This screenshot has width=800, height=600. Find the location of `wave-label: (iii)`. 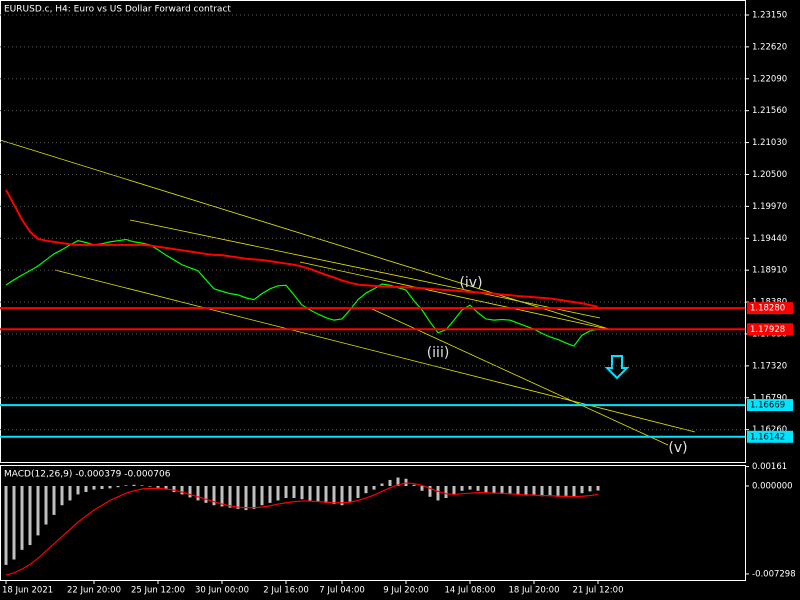

wave-label: (iii) is located at coordinates (438, 353).